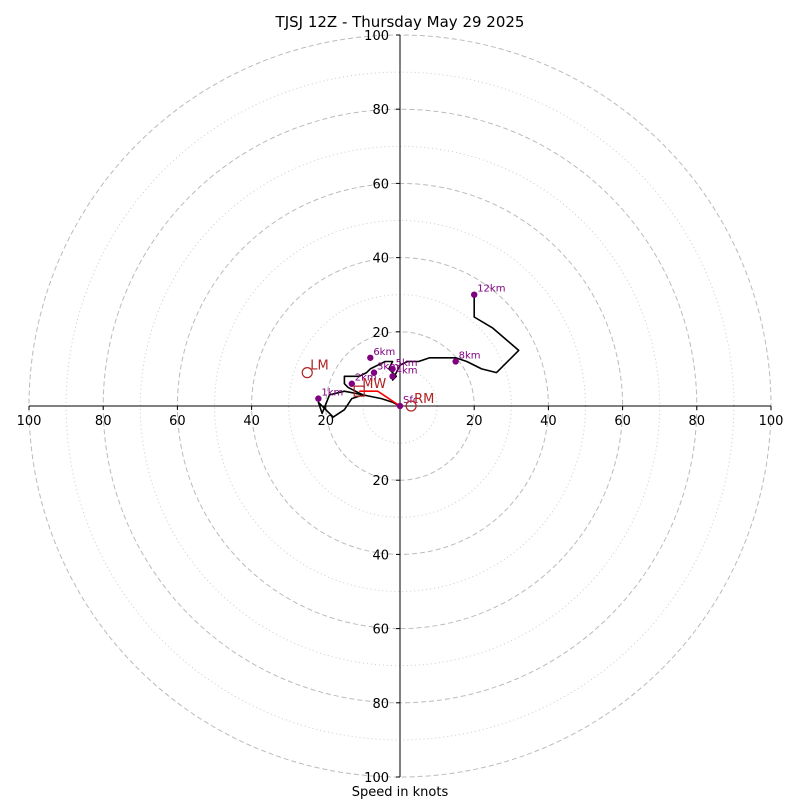 Image resolution: width=800 pixels, height=800 pixels. I want to click on mean-wind-marker, so click(359, 391).